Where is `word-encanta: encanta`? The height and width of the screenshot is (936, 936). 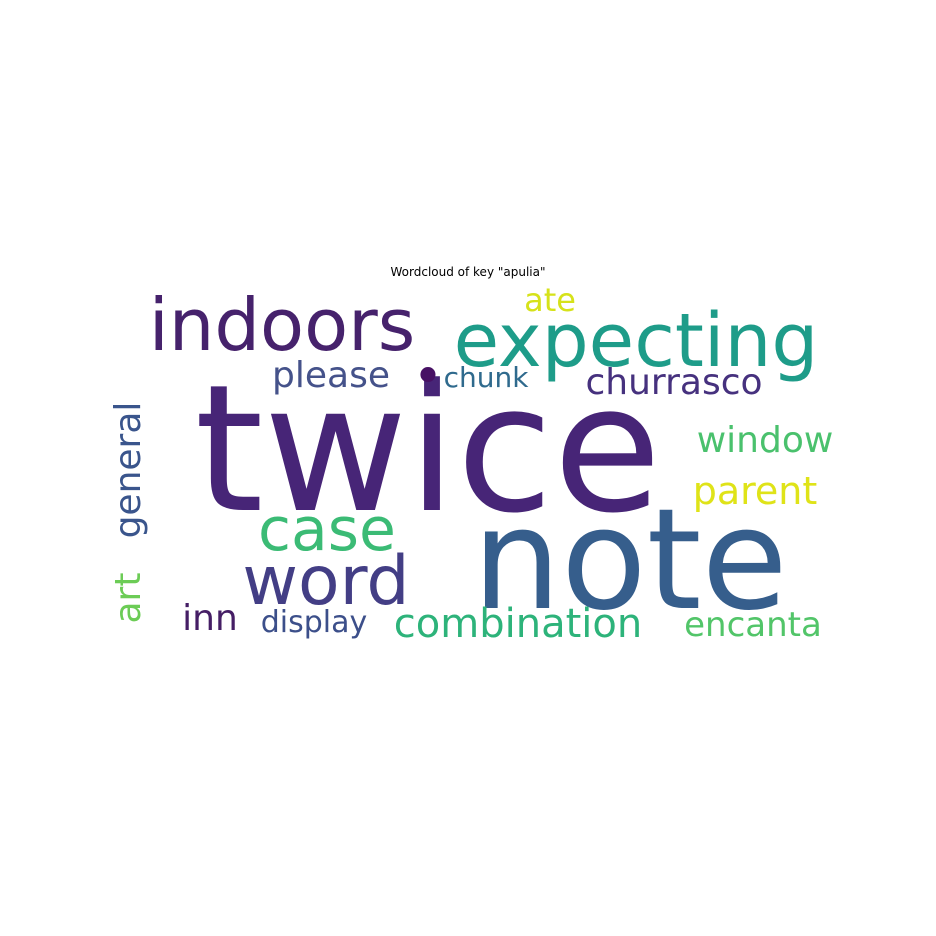 word-encanta: encanta is located at coordinates (753, 625).